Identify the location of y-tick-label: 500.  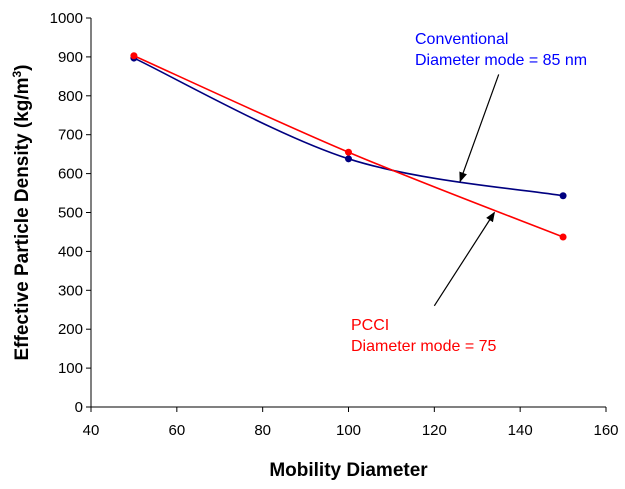
(70, 213).